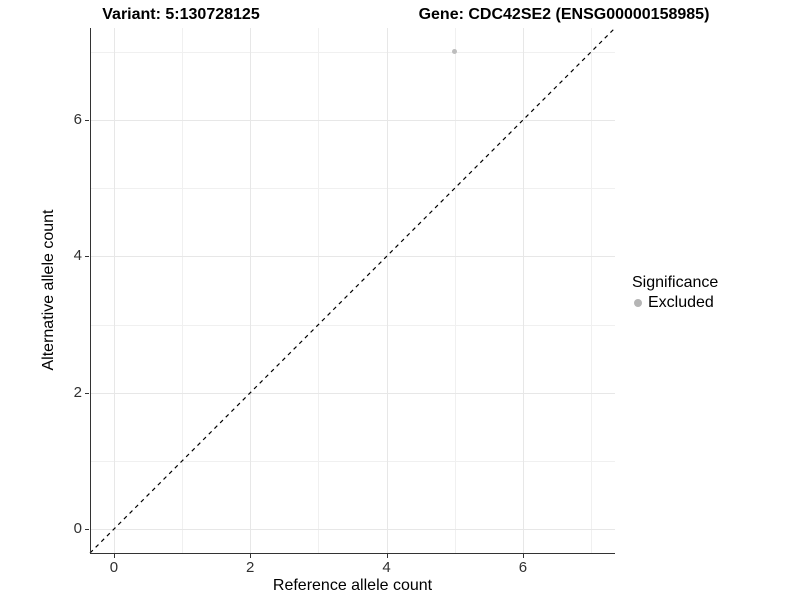 The image size is (800, 600). I want to click on x-axis-title: Reference allele count, so click(352, 585).